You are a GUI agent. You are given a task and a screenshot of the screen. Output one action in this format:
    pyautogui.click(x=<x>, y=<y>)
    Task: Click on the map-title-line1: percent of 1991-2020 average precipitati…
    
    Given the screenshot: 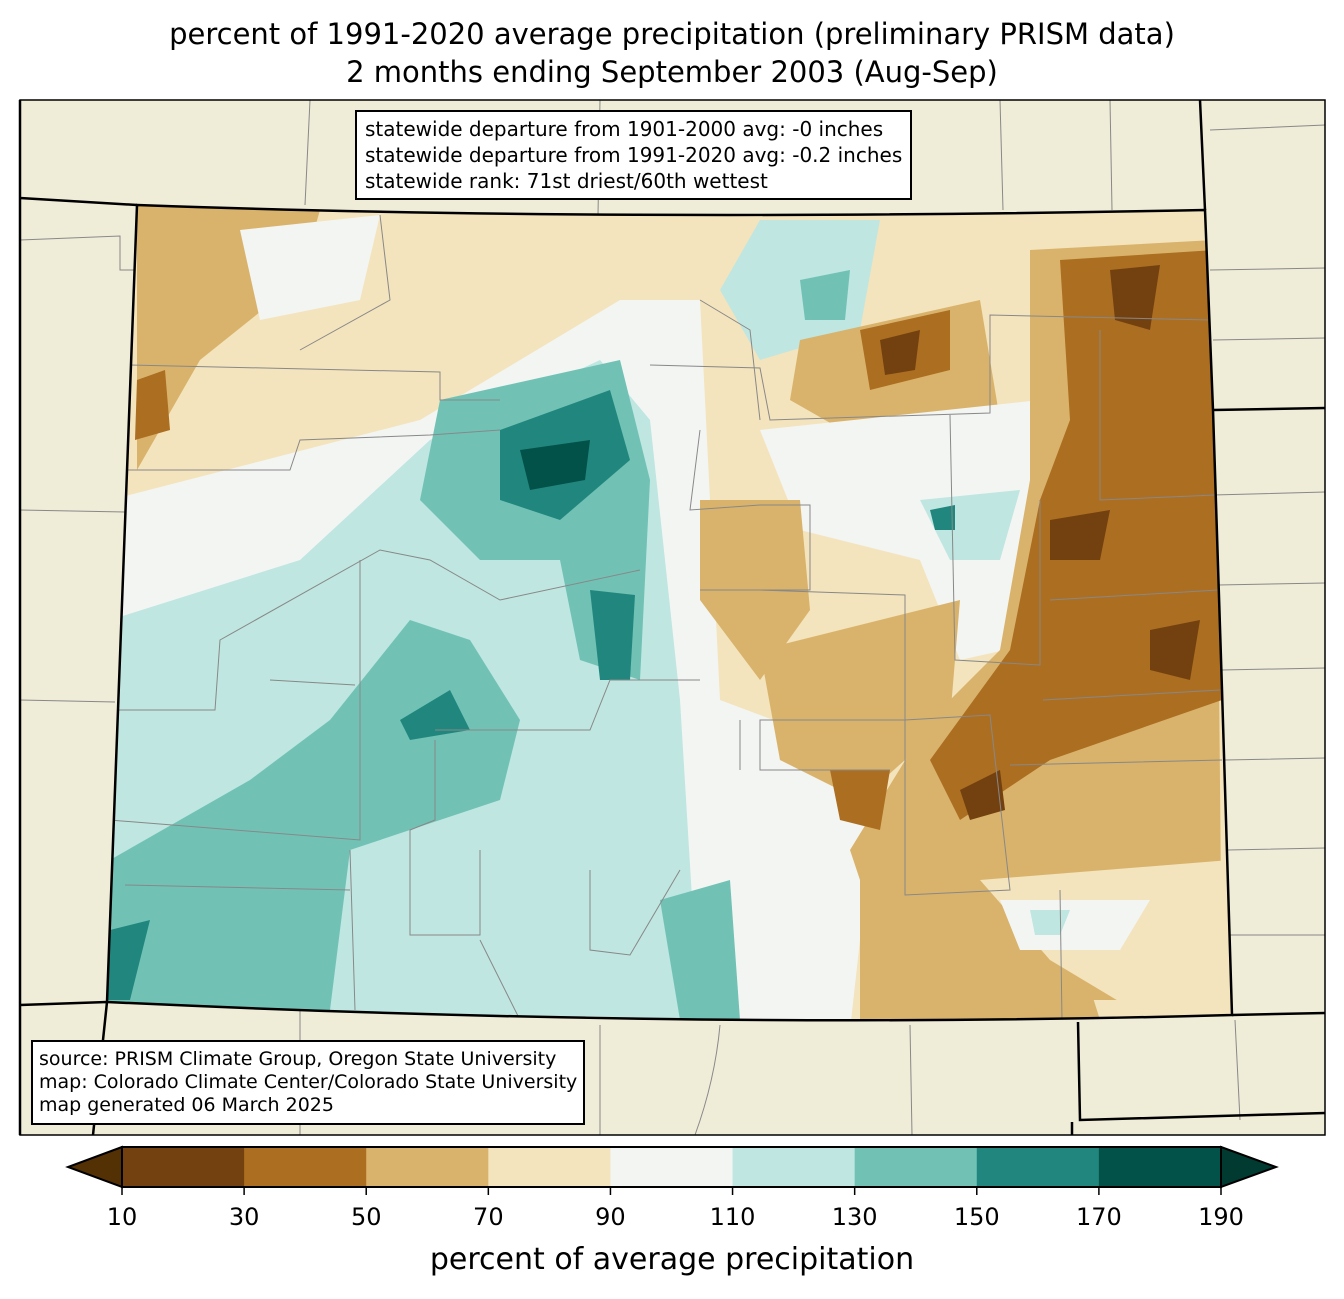 What is the action you would take?
    pyautogui.click(x=672, y=34)
    